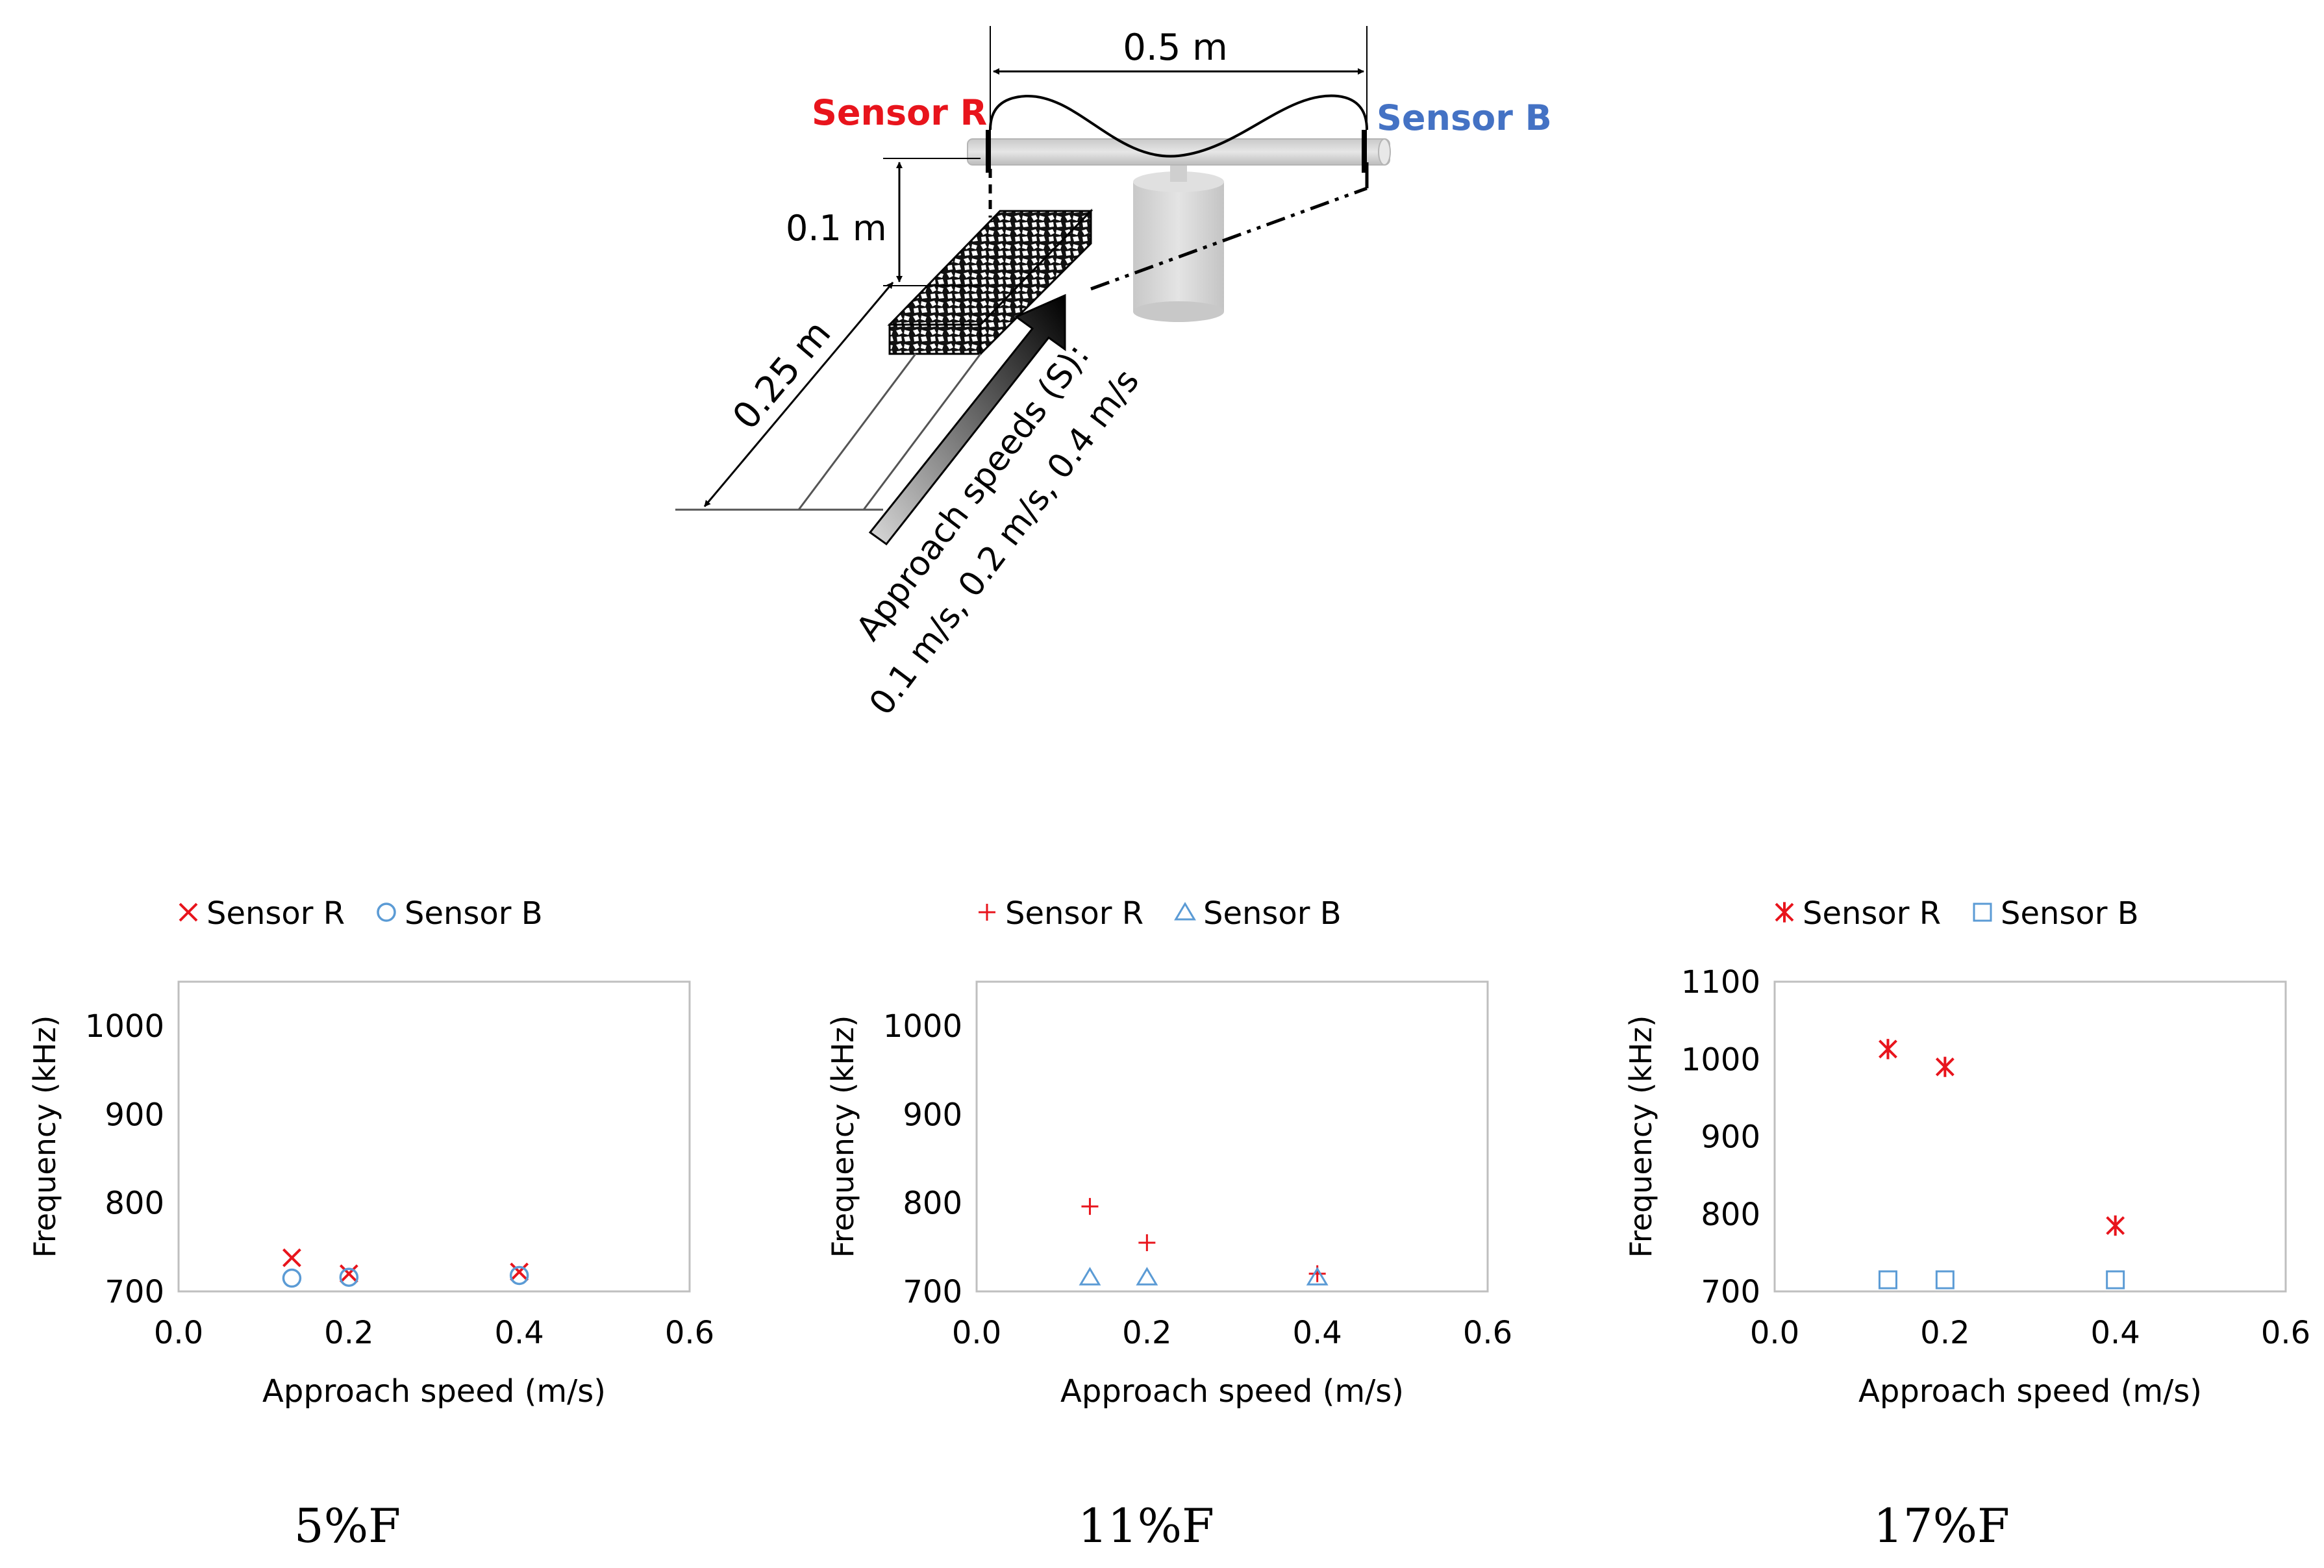 The image size is (2324, 1568). Describe the element at coordinates (1179, 126) in the screenshot. I see `wave-path` at that location.